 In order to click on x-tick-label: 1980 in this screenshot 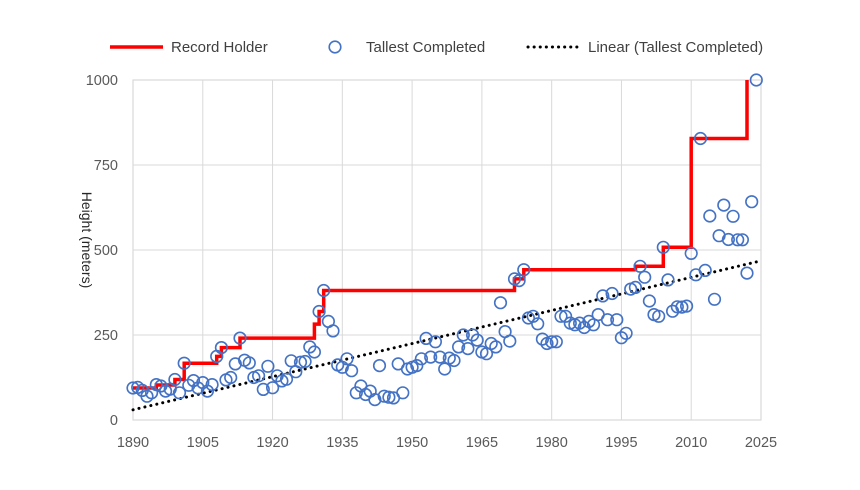, I will do `click(552, 443)`.